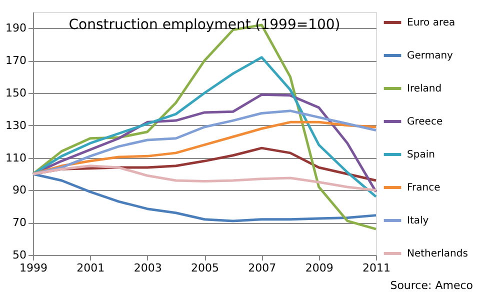 The height and width of the screenshot is (298, 489). What do you see at coordinates (16, 93) in the screenshot?
I see `y-tick-label: 150` at bounding box center [16, 93].